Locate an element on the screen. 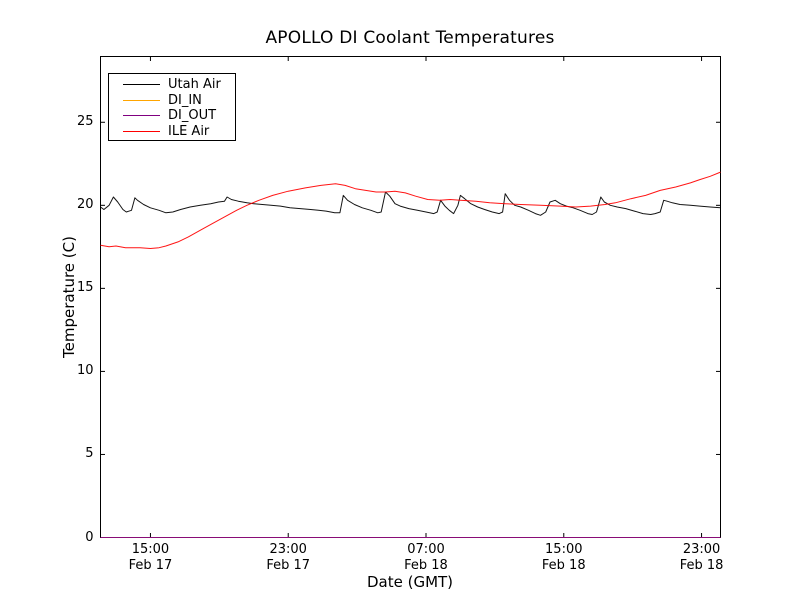  legend-item-ile-air: ILE Air is located at coordinates (172, 132).